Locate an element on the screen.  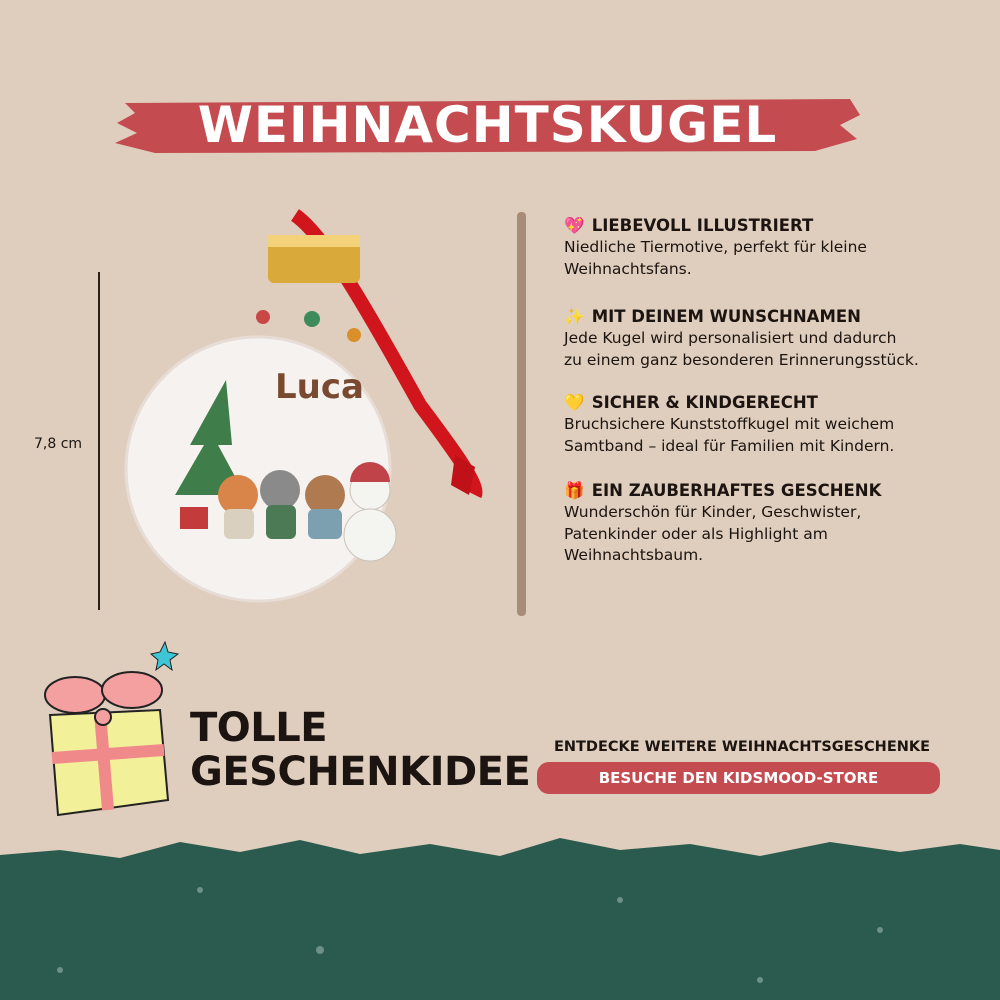
gift-box-illustration is located at coordinates (112, 728).